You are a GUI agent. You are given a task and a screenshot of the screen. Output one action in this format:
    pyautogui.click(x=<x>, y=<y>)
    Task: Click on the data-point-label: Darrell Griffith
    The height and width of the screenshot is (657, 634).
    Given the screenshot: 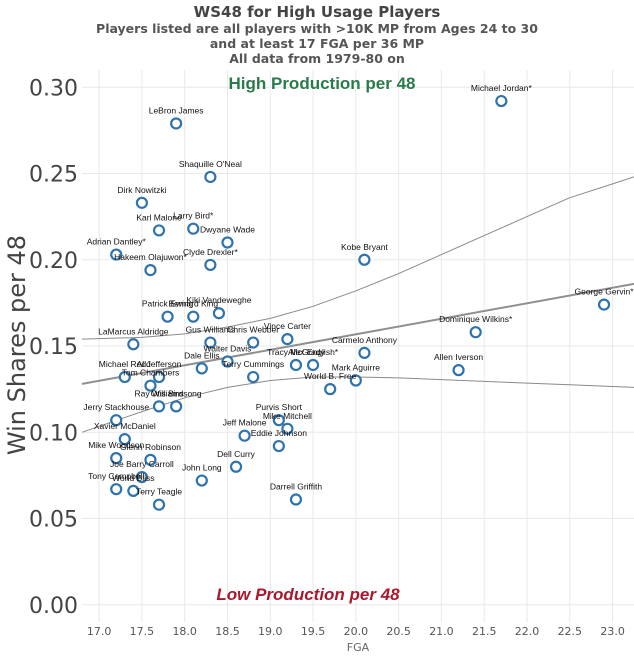 What is the action you would take?
    pyautogui.click(x=296, y=487)
    